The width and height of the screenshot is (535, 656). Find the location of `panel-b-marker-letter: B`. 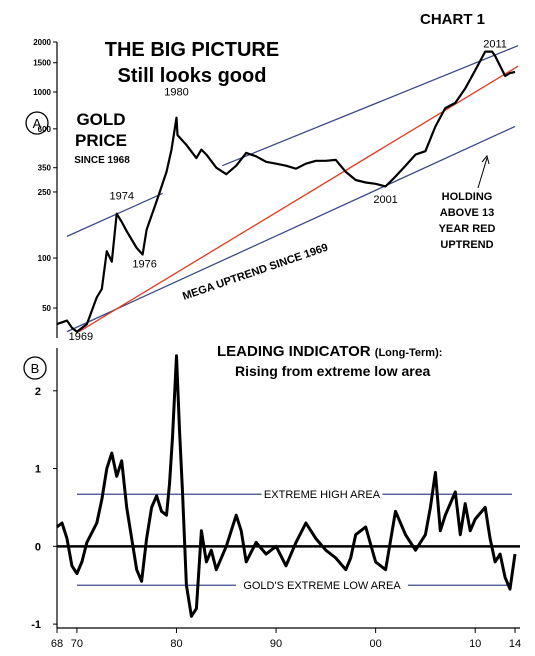

panel-b-marker-letter: B is located at coordinates (35, 368).